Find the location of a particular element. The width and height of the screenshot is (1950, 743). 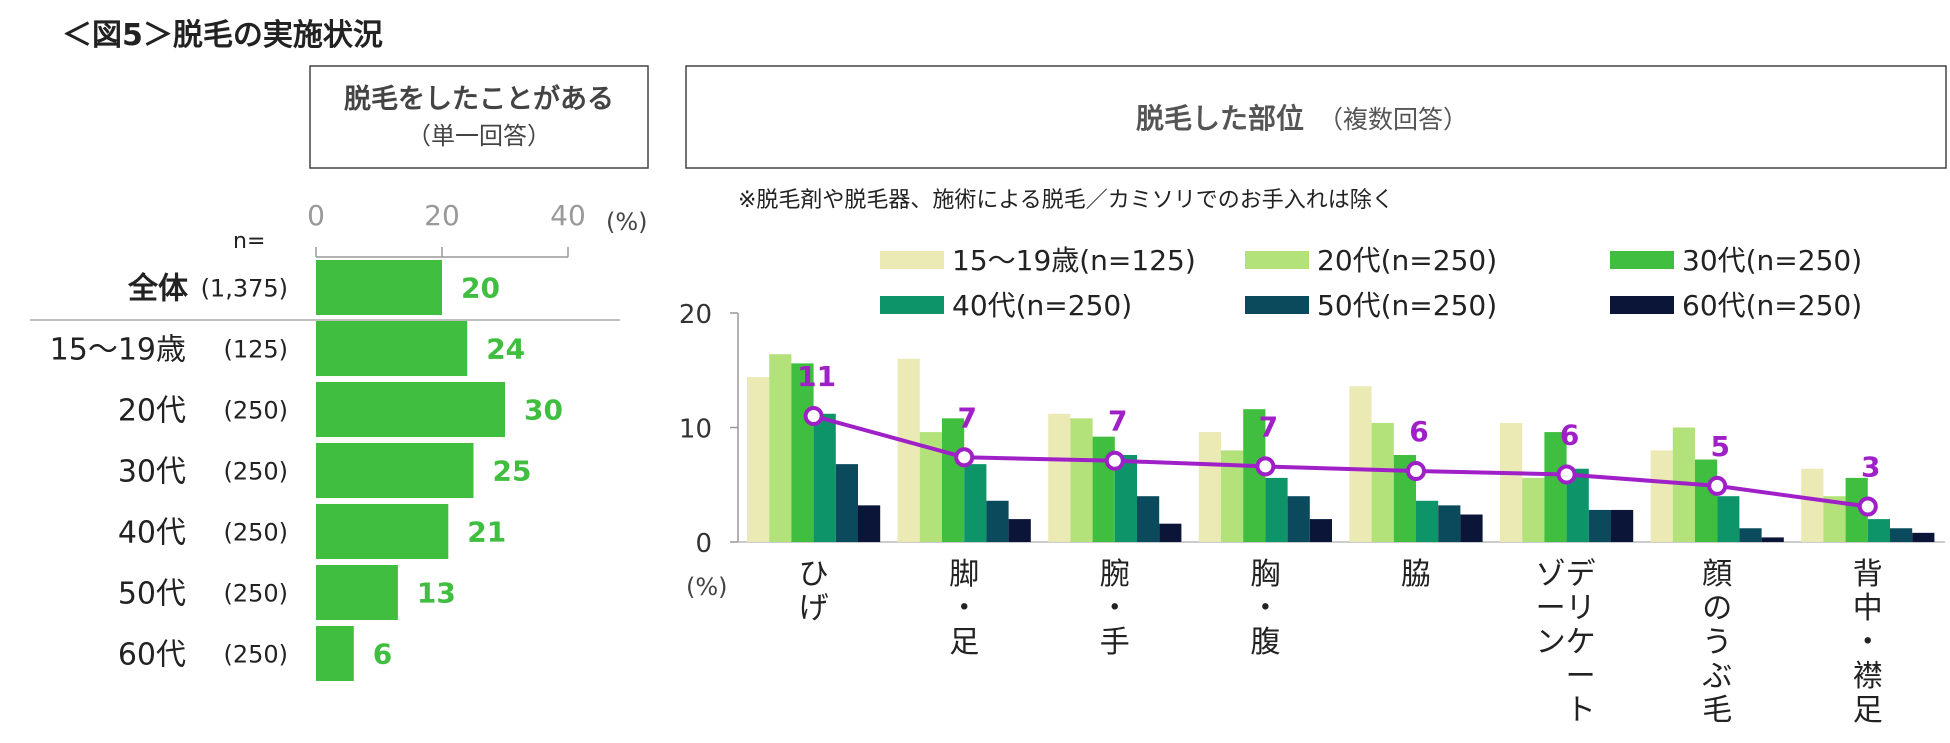

left-category-label: 全体 is located at coordinates (158, 289).